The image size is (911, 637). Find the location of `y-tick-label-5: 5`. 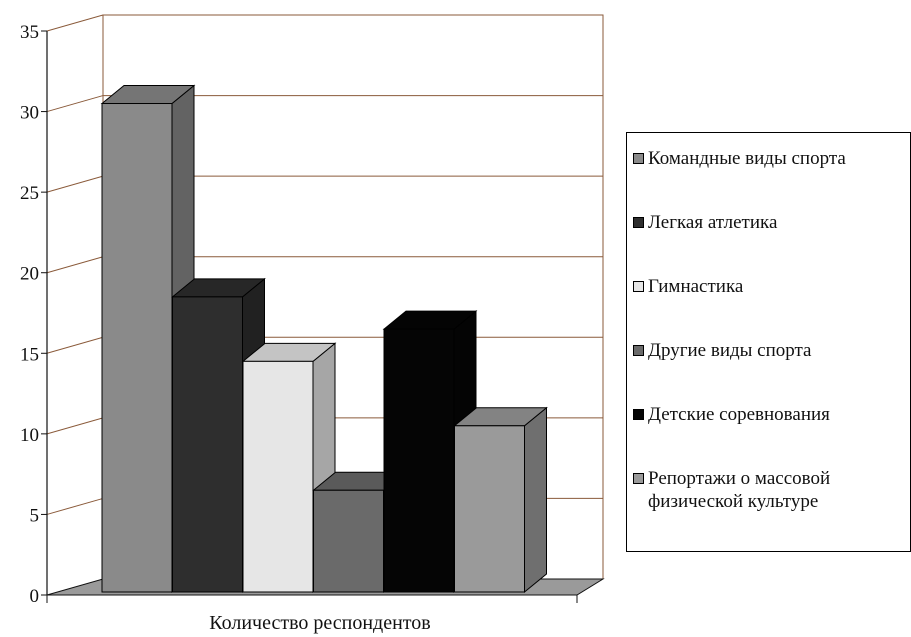

y-tick-label-5: 5 is located at coordinates (35, 515).